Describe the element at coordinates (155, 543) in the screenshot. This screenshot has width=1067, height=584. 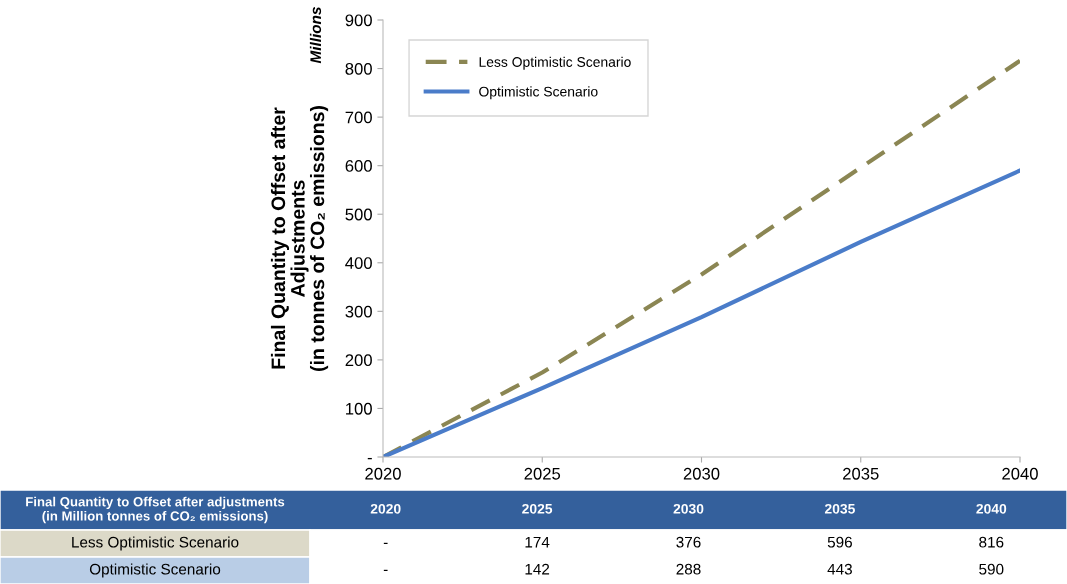
I see `text: Less Optimistic Scenario` at that location.